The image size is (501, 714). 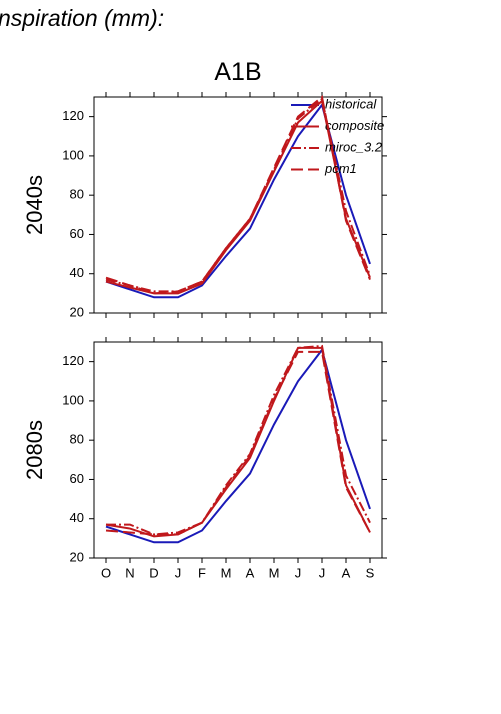 What do you see at coordinates (202, 572) in the screenshot?
I see `x-tick-label: F` at bounding box center [202, 572].